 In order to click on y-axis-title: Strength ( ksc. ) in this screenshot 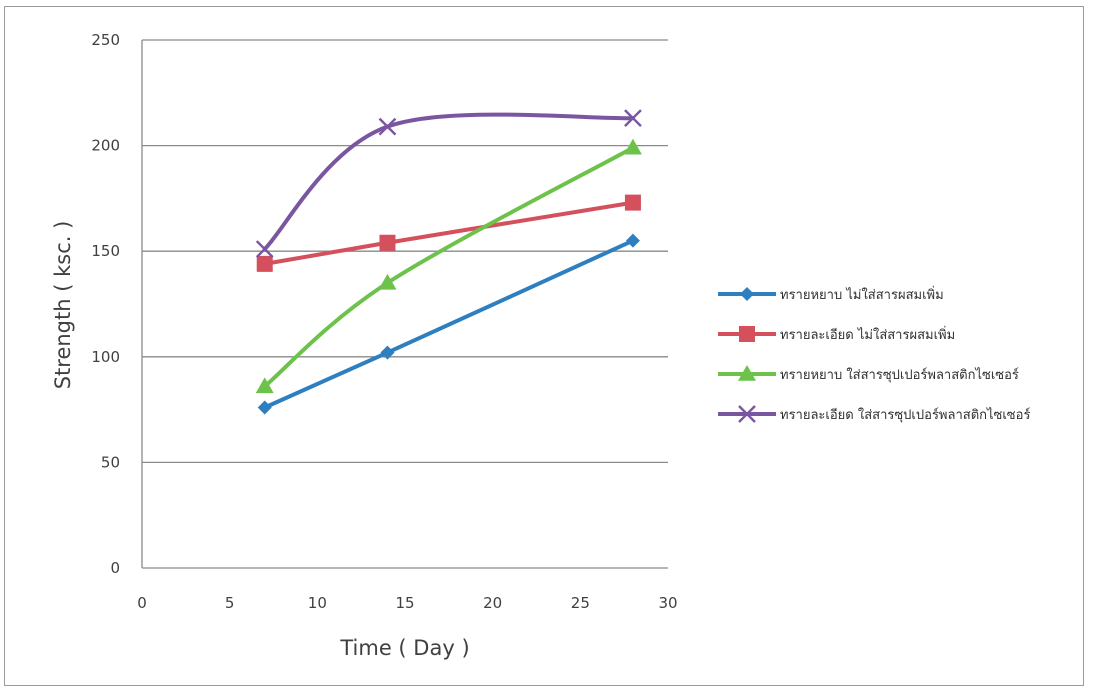, I will do `click(63, 305)`.